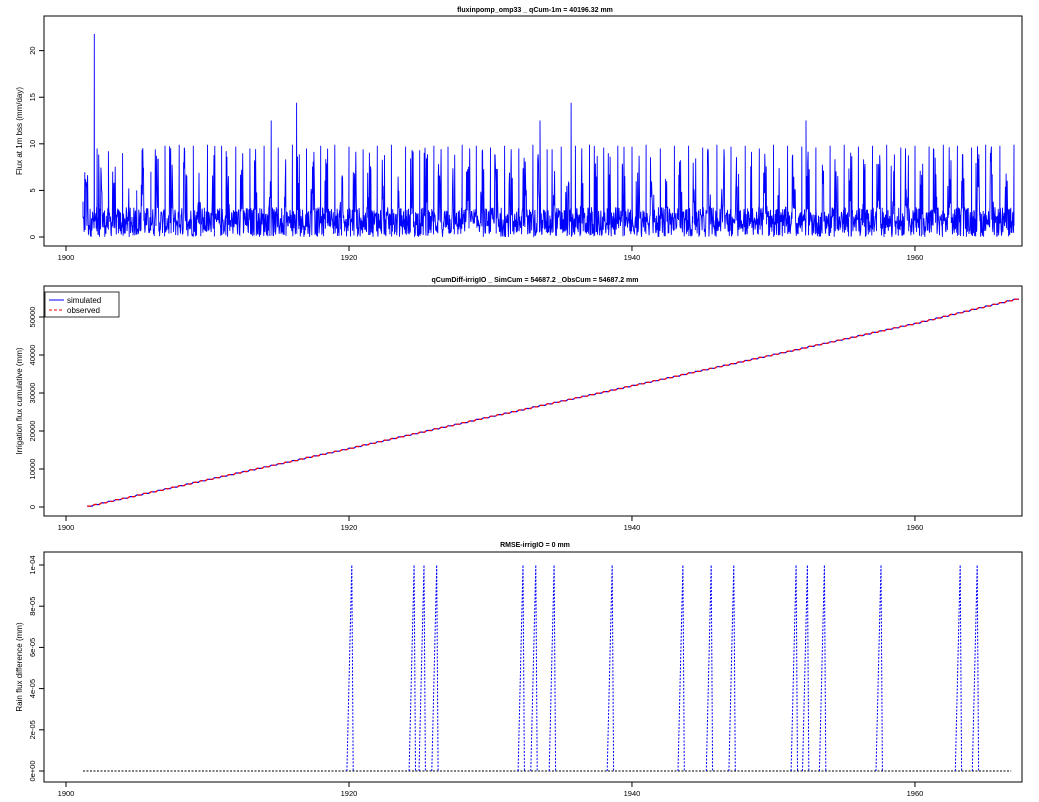  What do you see at coordinates (32, 431) in the screenshot?
I see `y-tick-label: 20000` at bounding box center [32, 431].